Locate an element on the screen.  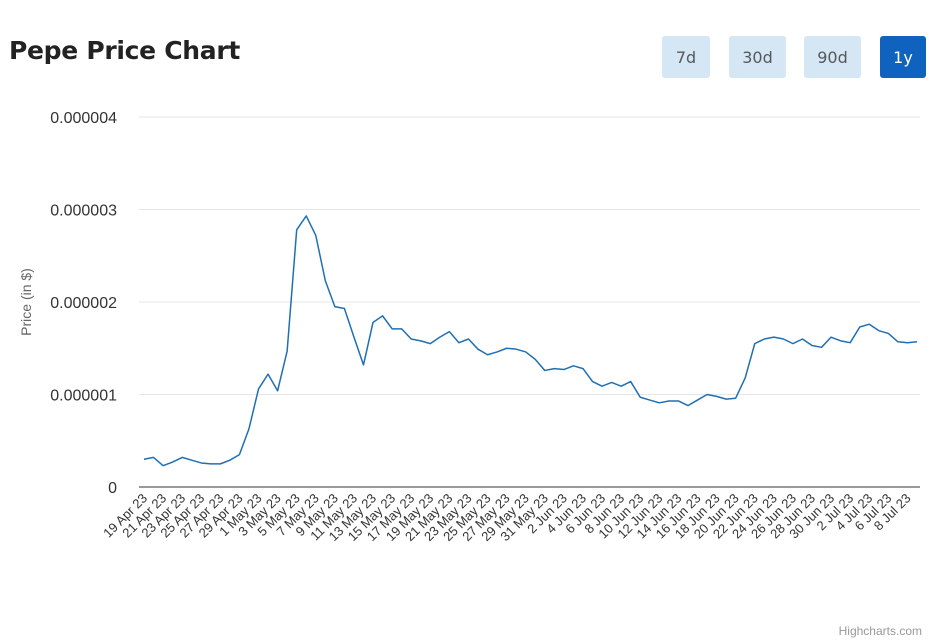
y-tick-label: 0.000001 is located at coordinates (83, 396).